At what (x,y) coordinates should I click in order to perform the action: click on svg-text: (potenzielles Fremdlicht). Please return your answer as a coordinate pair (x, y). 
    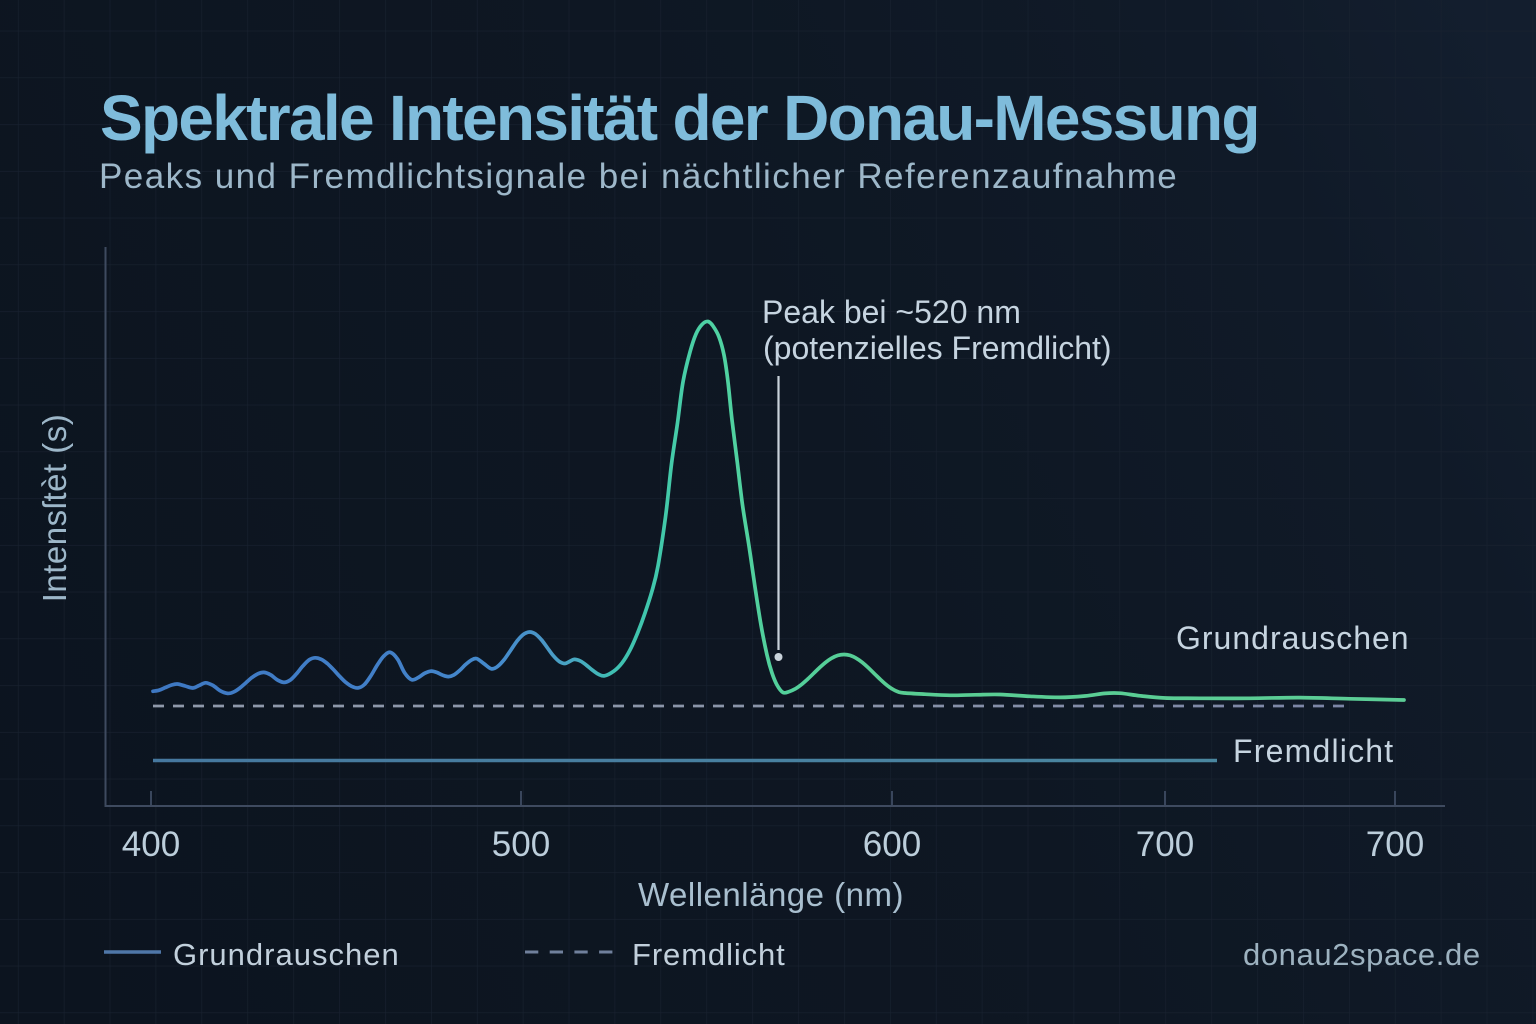
    Looking at the image, I should click on (937, 348).